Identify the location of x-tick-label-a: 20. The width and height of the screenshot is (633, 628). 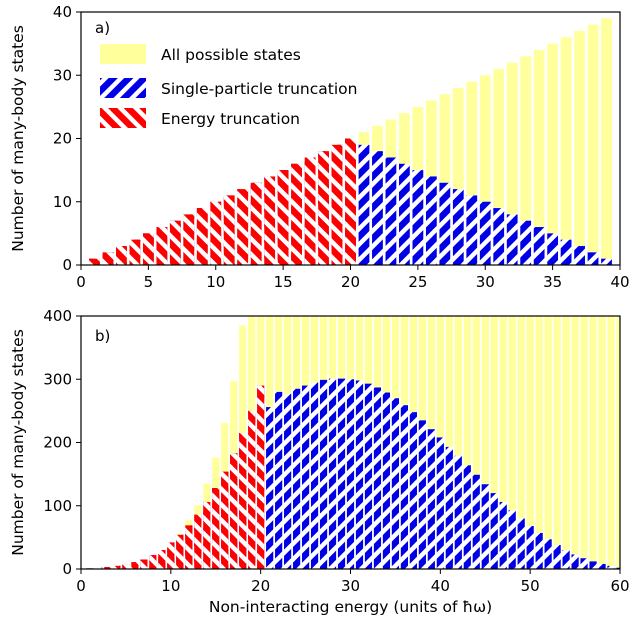
(350, 282).